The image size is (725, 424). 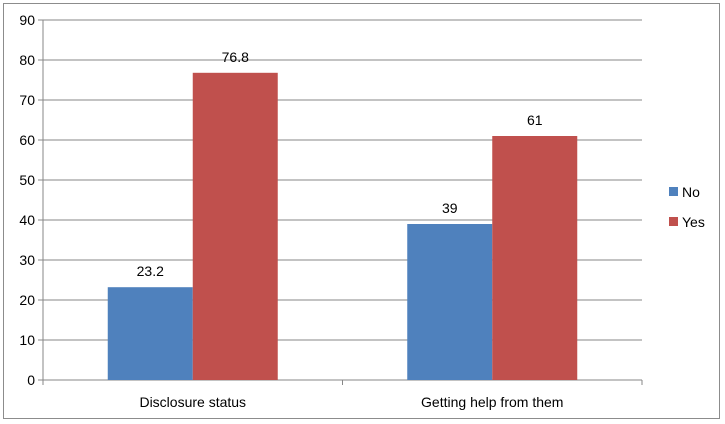 What do you see at coordinates (27, 60) in the screenshot?
I see `y-tick-label: 80` at bounding box center [27, 60].